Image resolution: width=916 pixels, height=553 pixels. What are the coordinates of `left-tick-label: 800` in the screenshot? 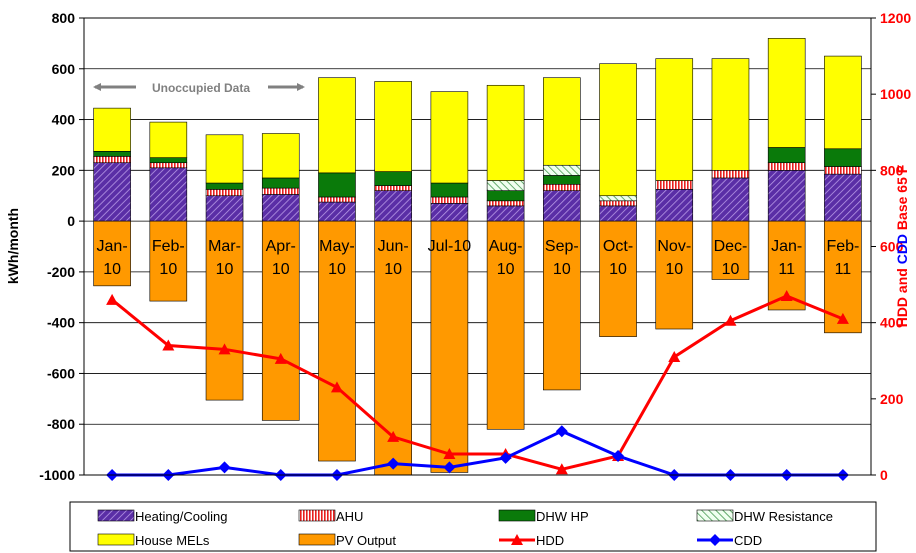 It's located at (64, 18).